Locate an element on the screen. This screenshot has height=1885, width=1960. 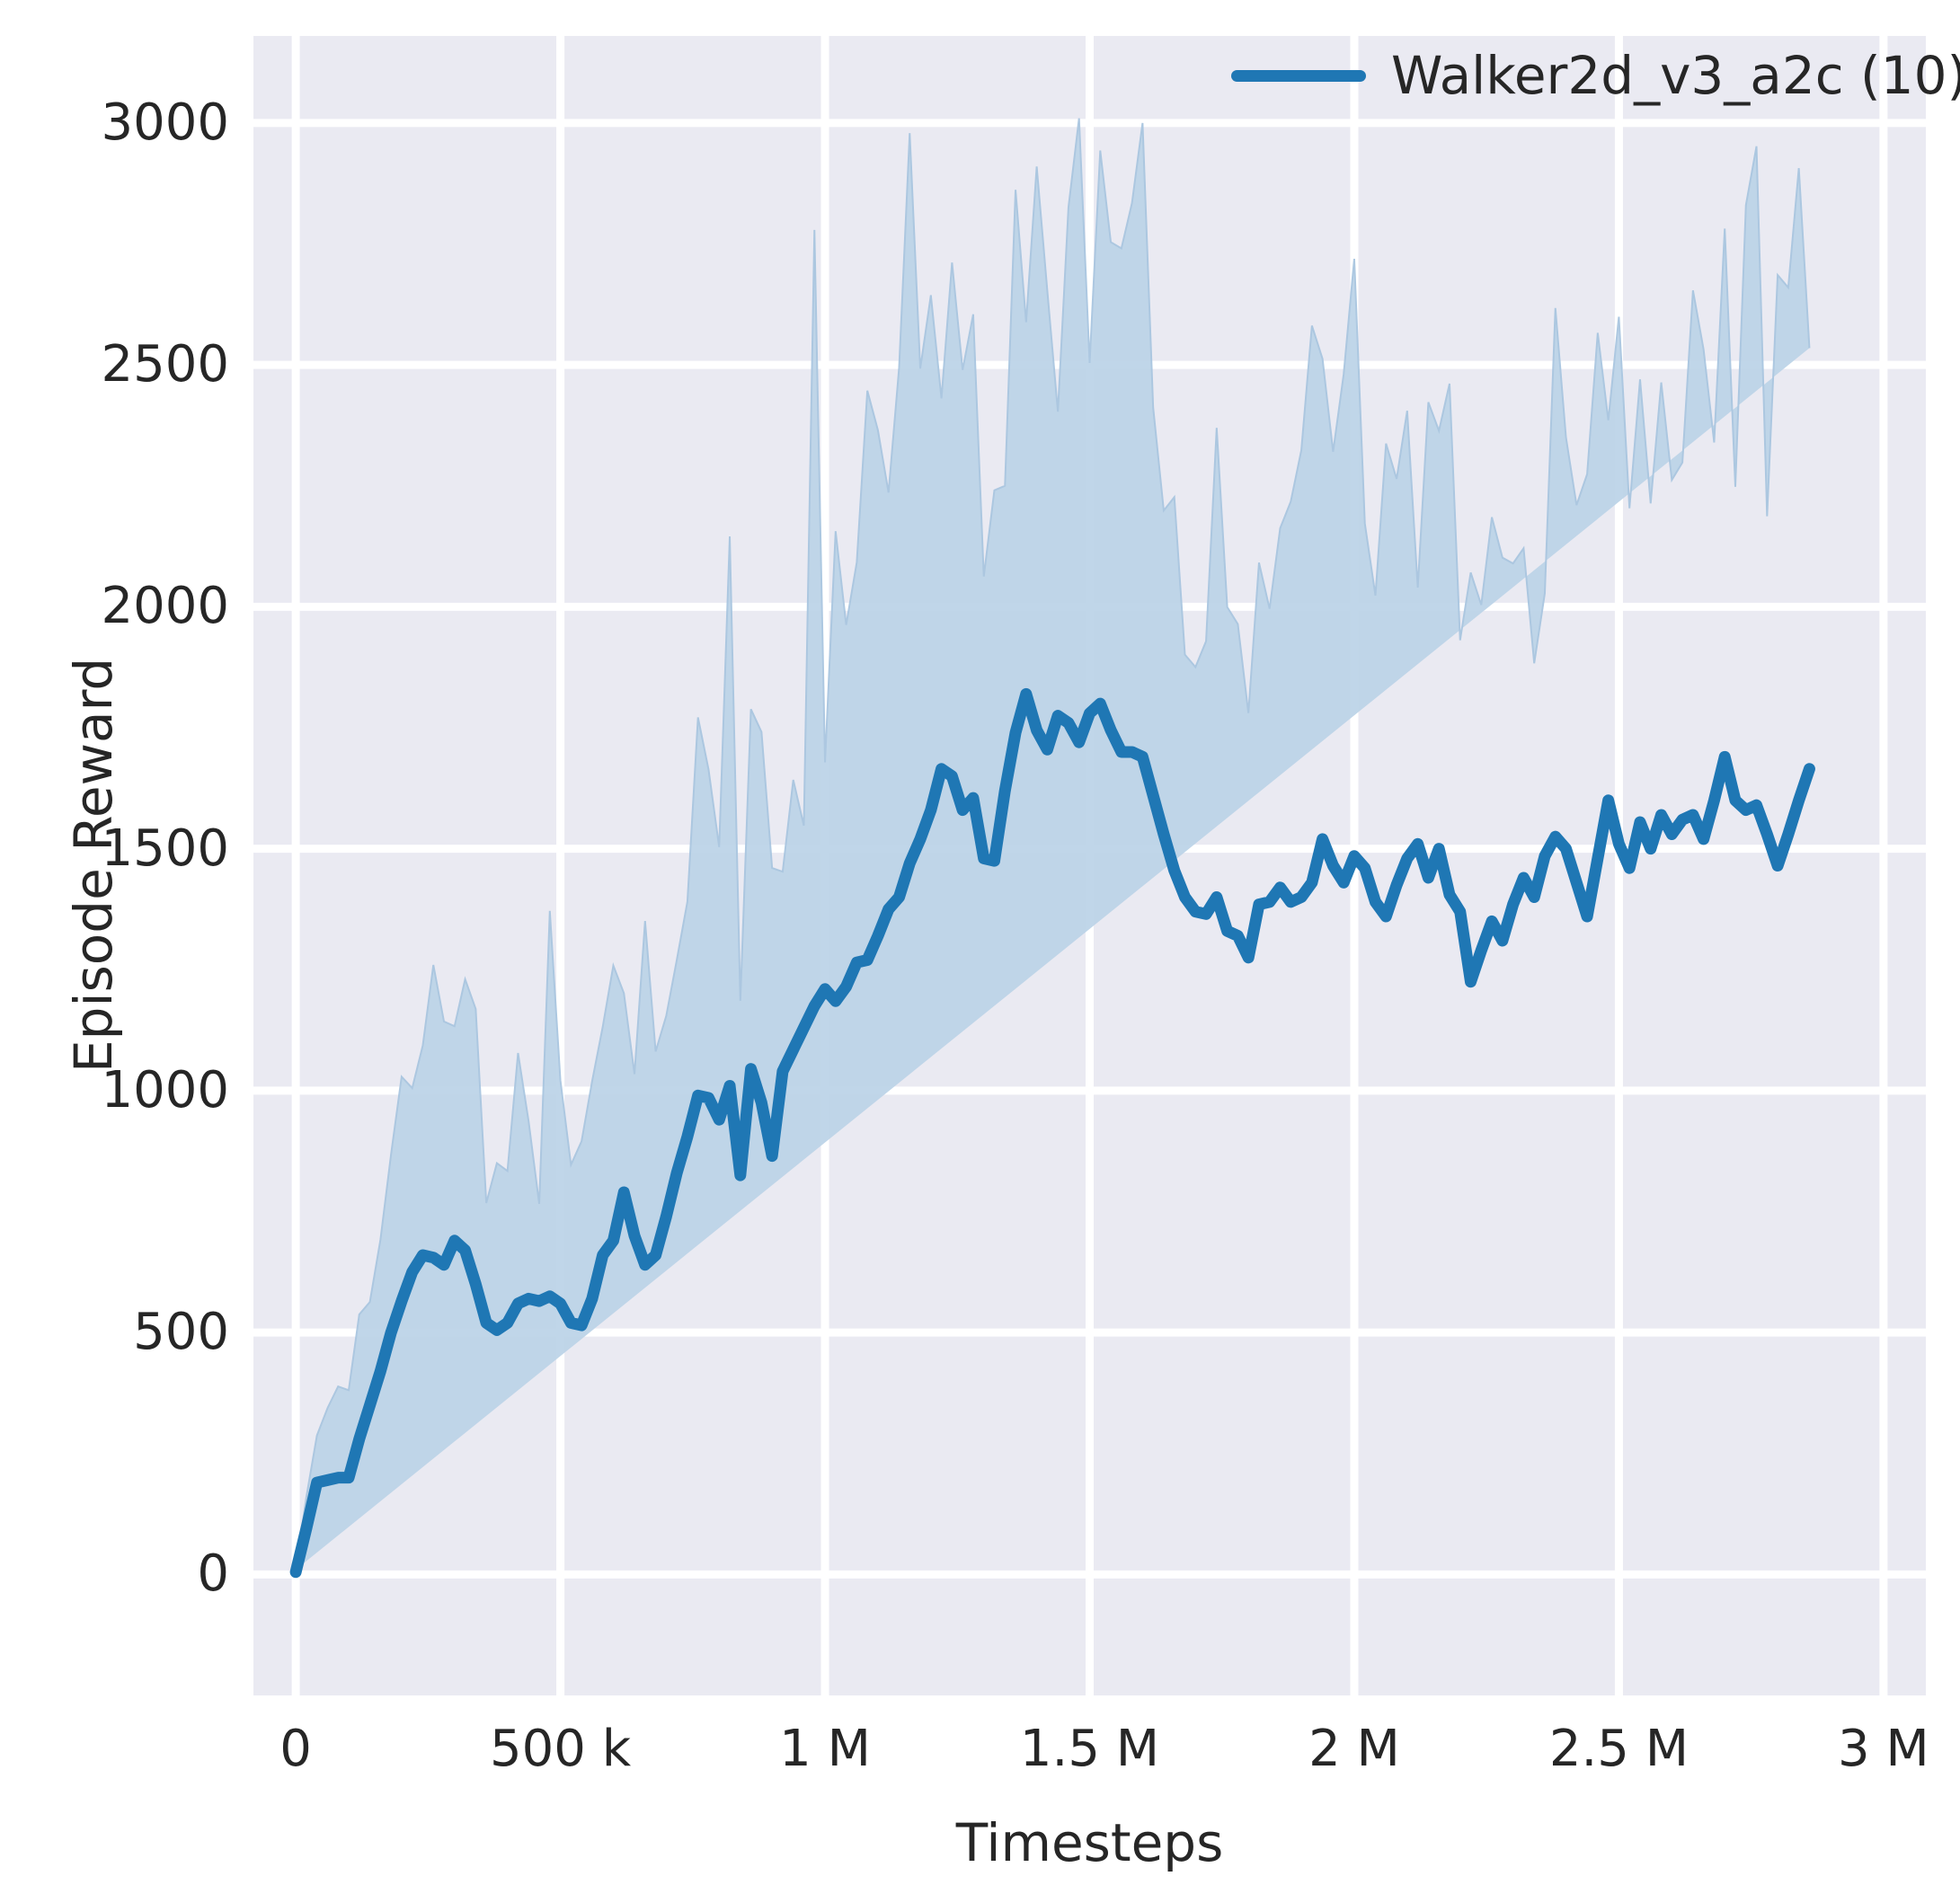
x-tick-label: 1 M is located at coordinates (825, 1749).